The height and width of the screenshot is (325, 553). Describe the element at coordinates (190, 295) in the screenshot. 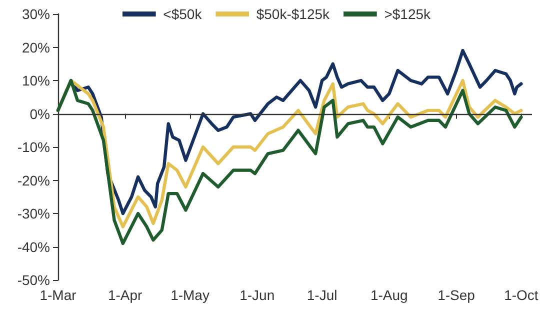

I see `x-tick-label: 1-May` at that location.